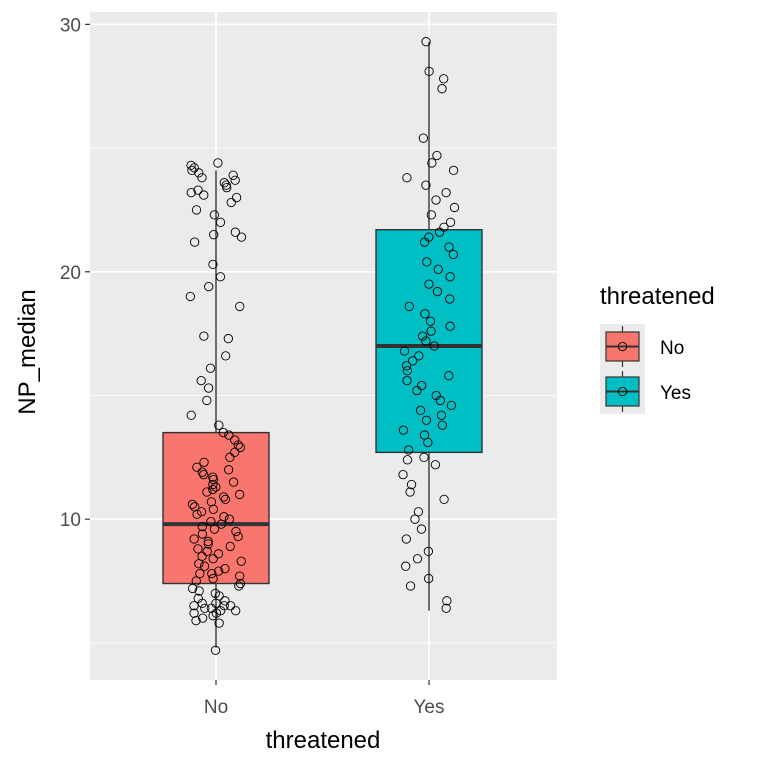 The image size is (768, 768). Describe the element at coordinates (675, 393) in the screenshot. I see `legend-label: Yes` at that location.